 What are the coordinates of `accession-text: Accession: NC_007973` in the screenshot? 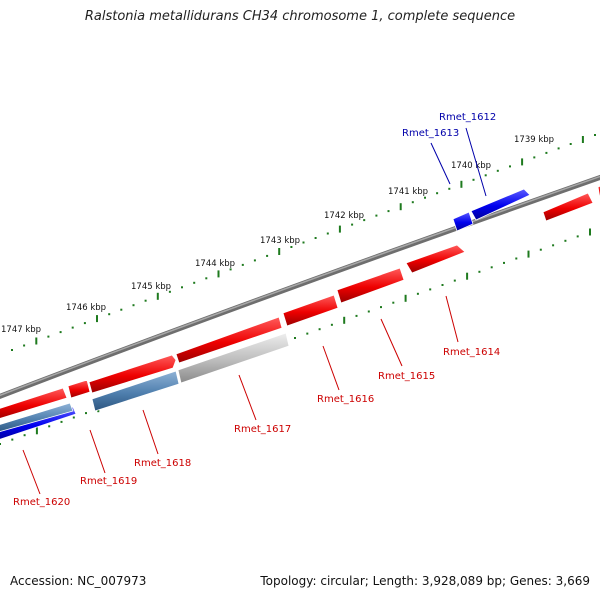 It's located at (78, 581).